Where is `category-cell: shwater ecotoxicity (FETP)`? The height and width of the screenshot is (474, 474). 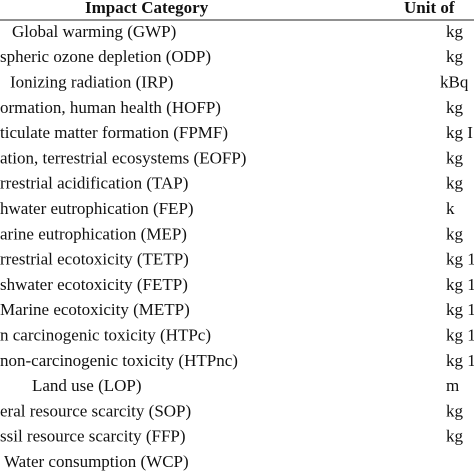
category-cell: shwater ecotoxicity (FETP) is located at coordinates (94, 284).